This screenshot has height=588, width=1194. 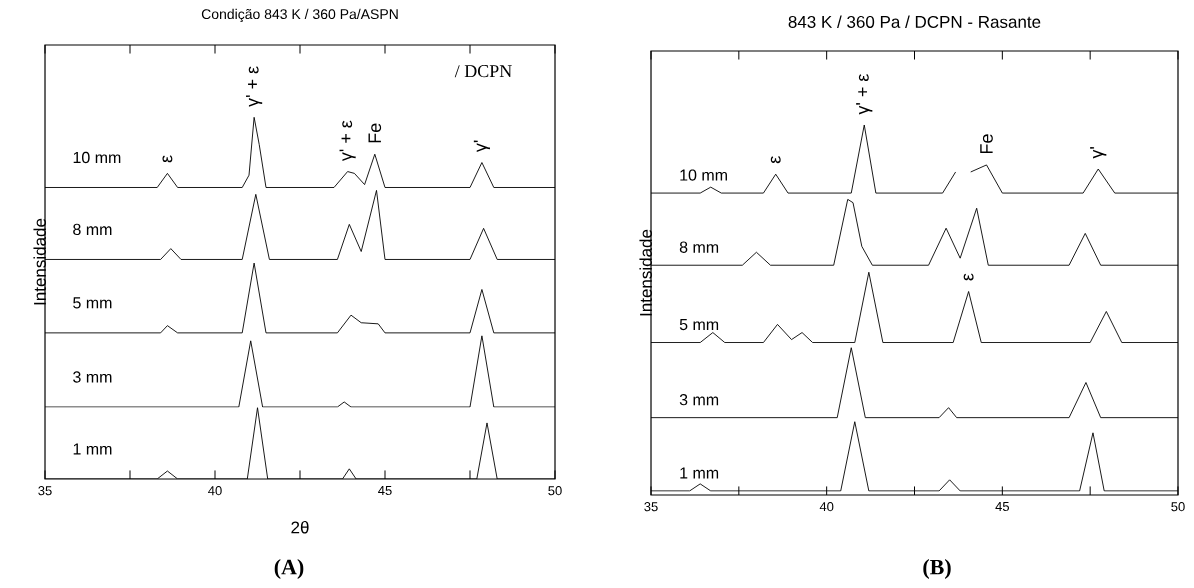 I want to click on text: / DCPN, so click(x=483, y=71).